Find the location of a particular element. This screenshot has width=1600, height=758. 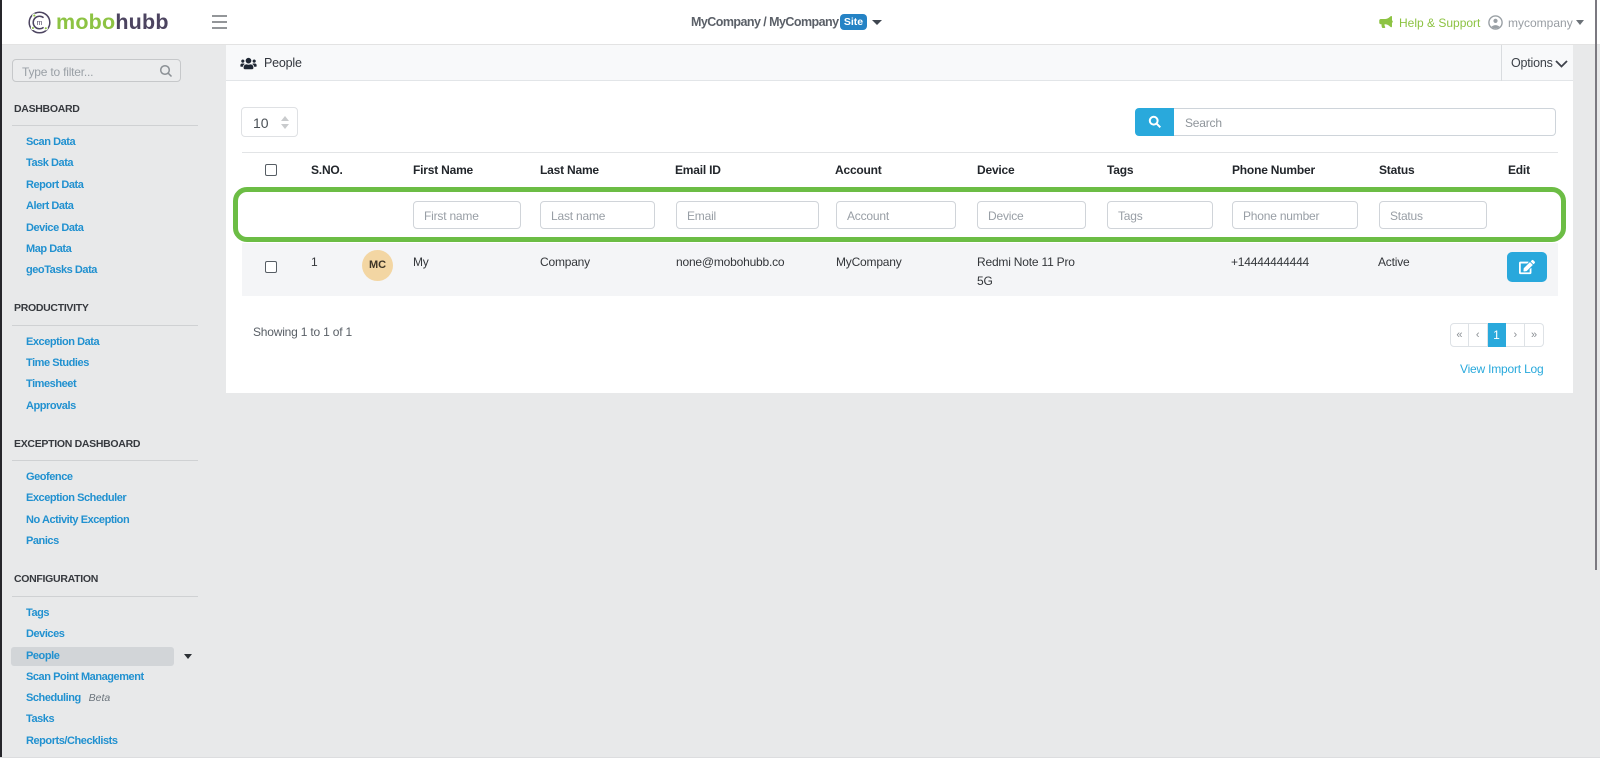

svg-text: m is located at coordinates (40, 23).